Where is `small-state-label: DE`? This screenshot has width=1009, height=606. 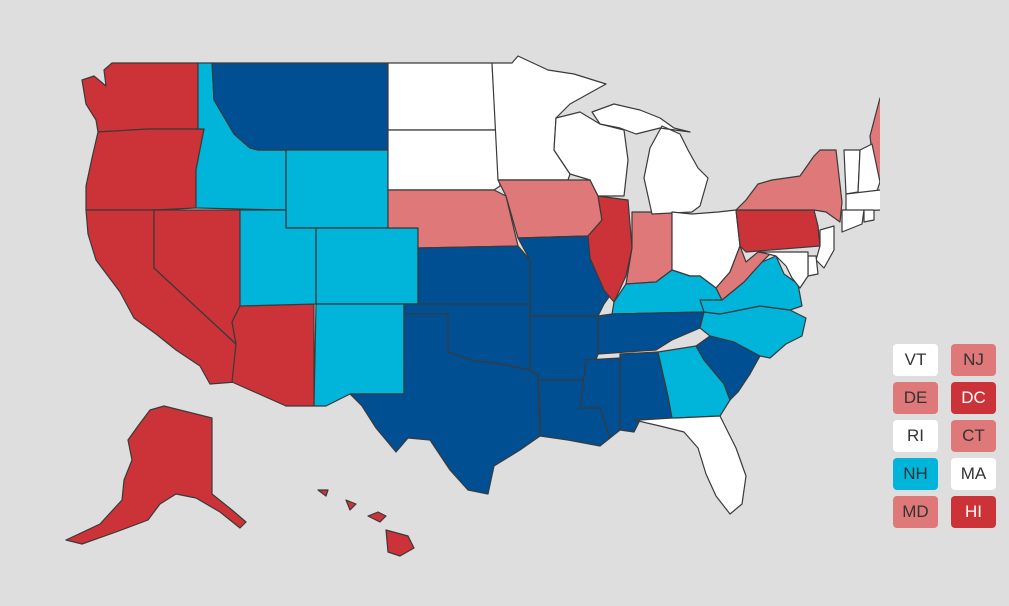
small-state-label: DE is located at coordinates (915, 397).